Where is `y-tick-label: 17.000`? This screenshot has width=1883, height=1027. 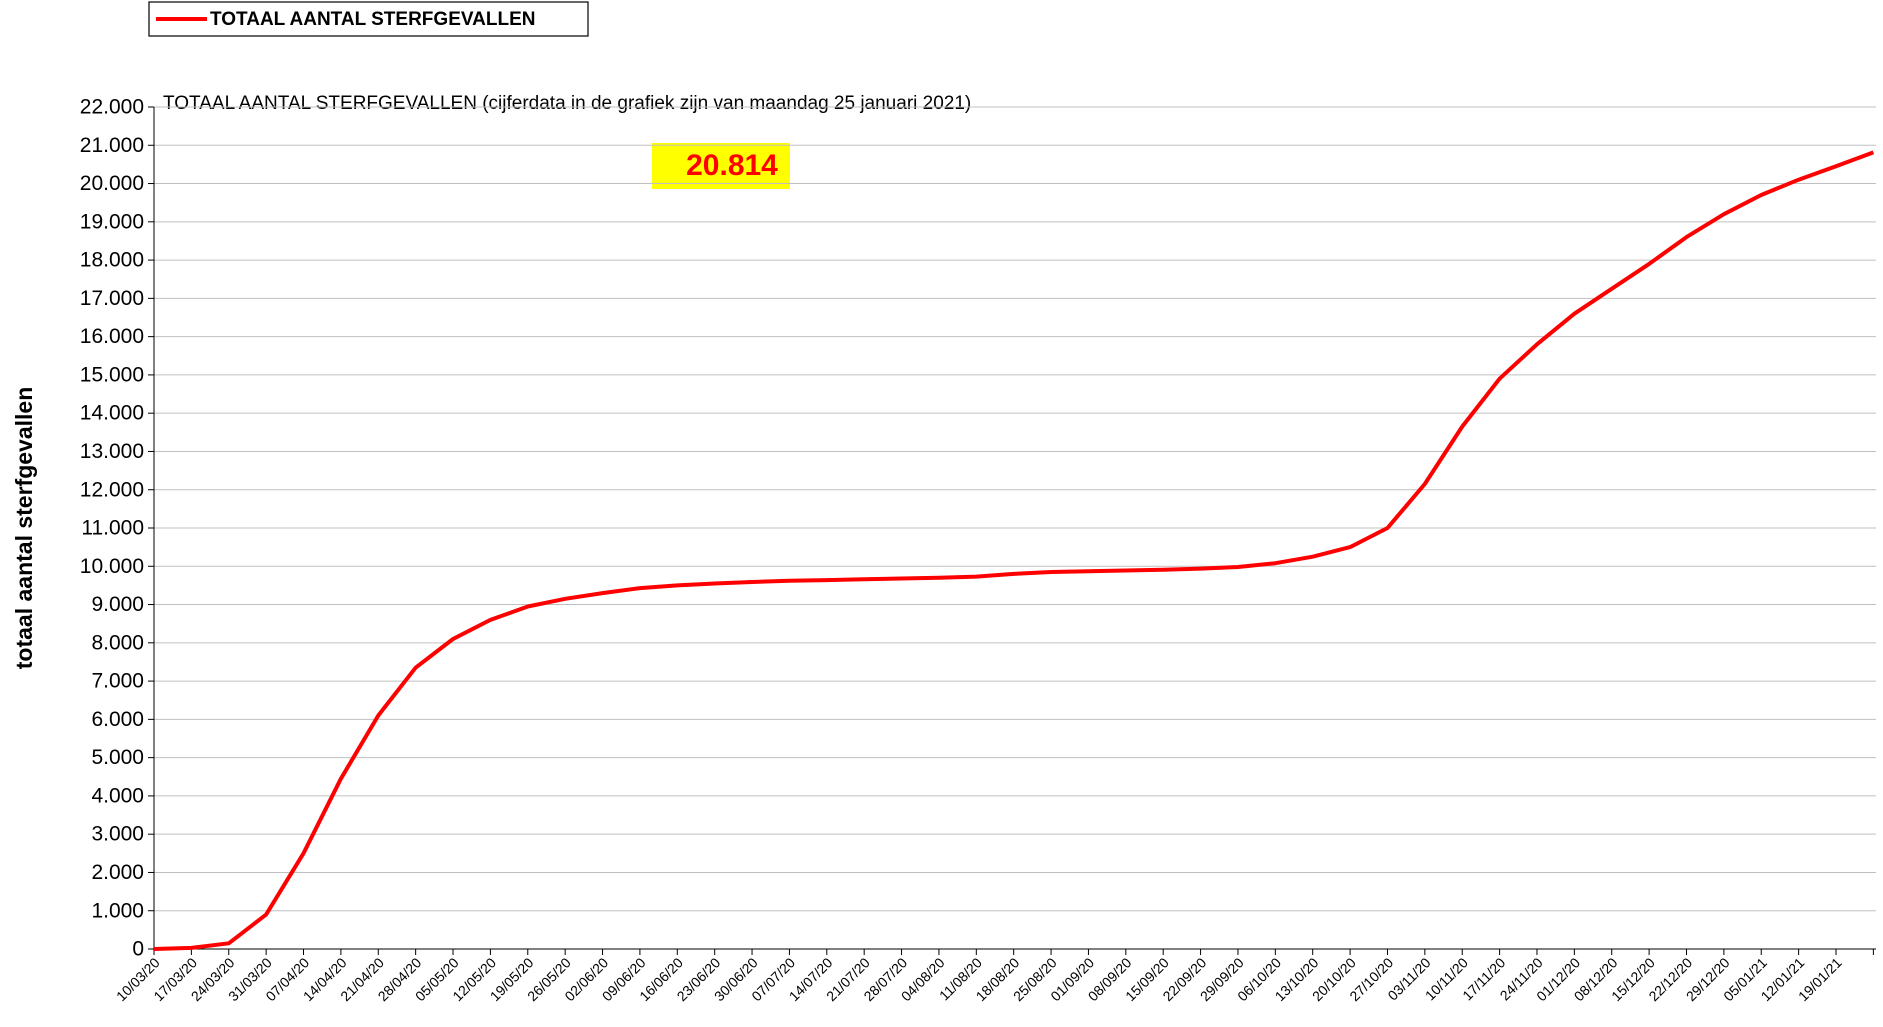 y-tick-label: 17.000 is located at coordinates (112, 298).